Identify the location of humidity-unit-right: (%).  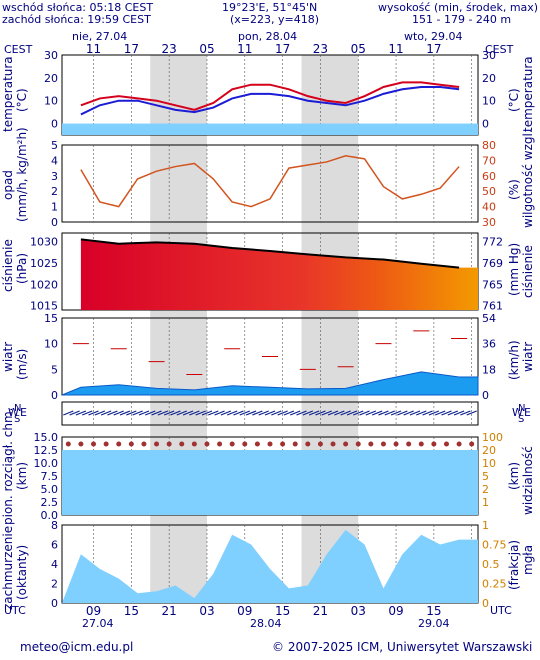
(514, 189).